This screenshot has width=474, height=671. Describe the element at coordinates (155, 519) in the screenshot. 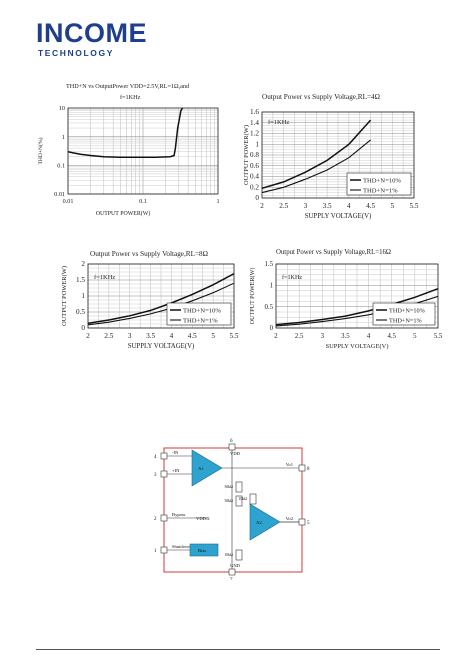

I see `pin-number: 2` at that location.